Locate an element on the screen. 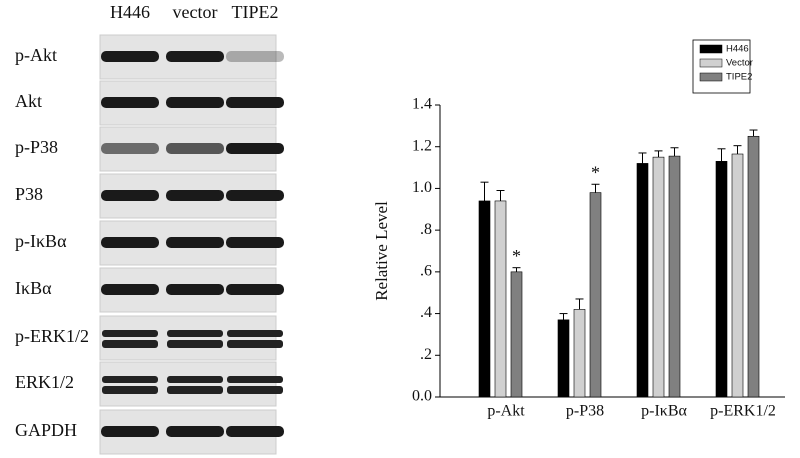 The image size is (800, 458). y-tick-label: .2 is located at coordinates (426, 354).